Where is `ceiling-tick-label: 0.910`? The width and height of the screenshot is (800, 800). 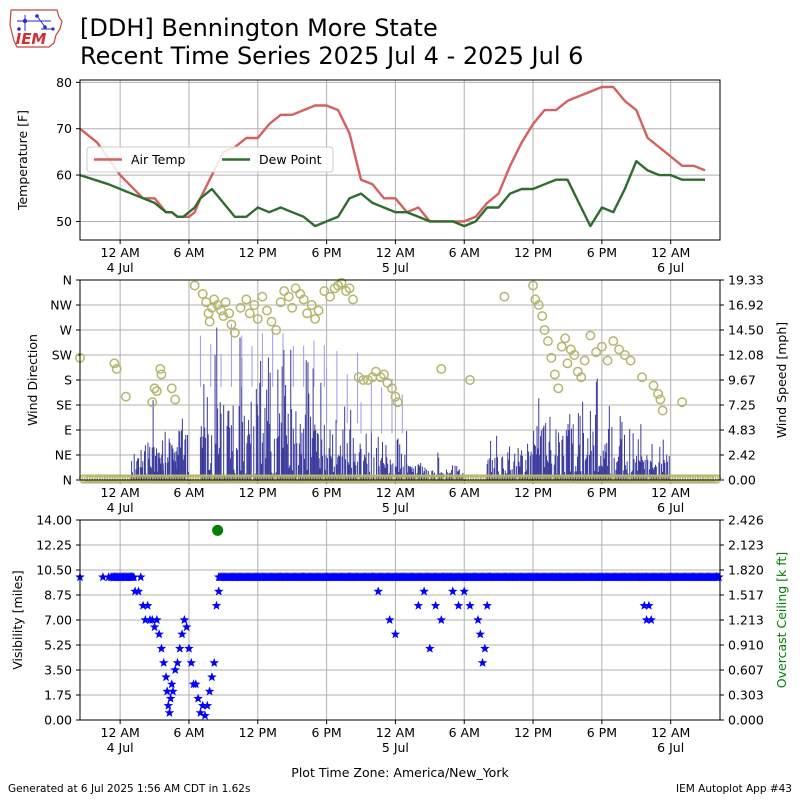
ceiling-tick-label: 0.910 is located at coordinates (746, 645).